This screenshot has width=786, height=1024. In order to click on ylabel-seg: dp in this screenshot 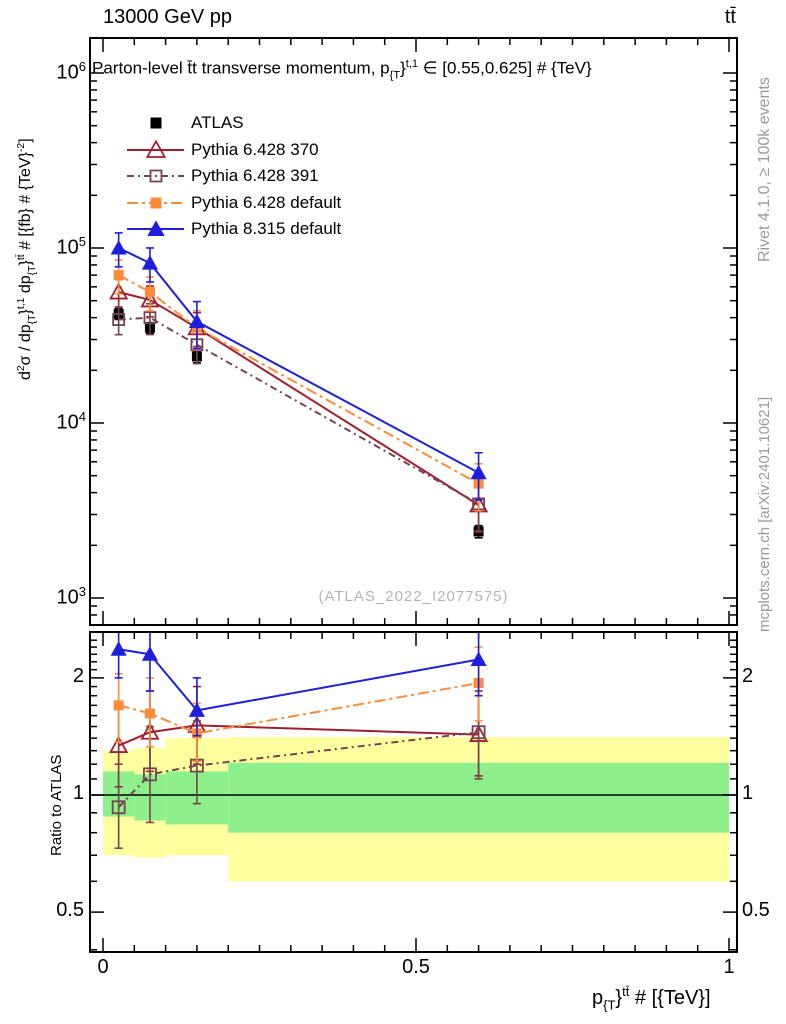, I will do `click(26, 286)`.